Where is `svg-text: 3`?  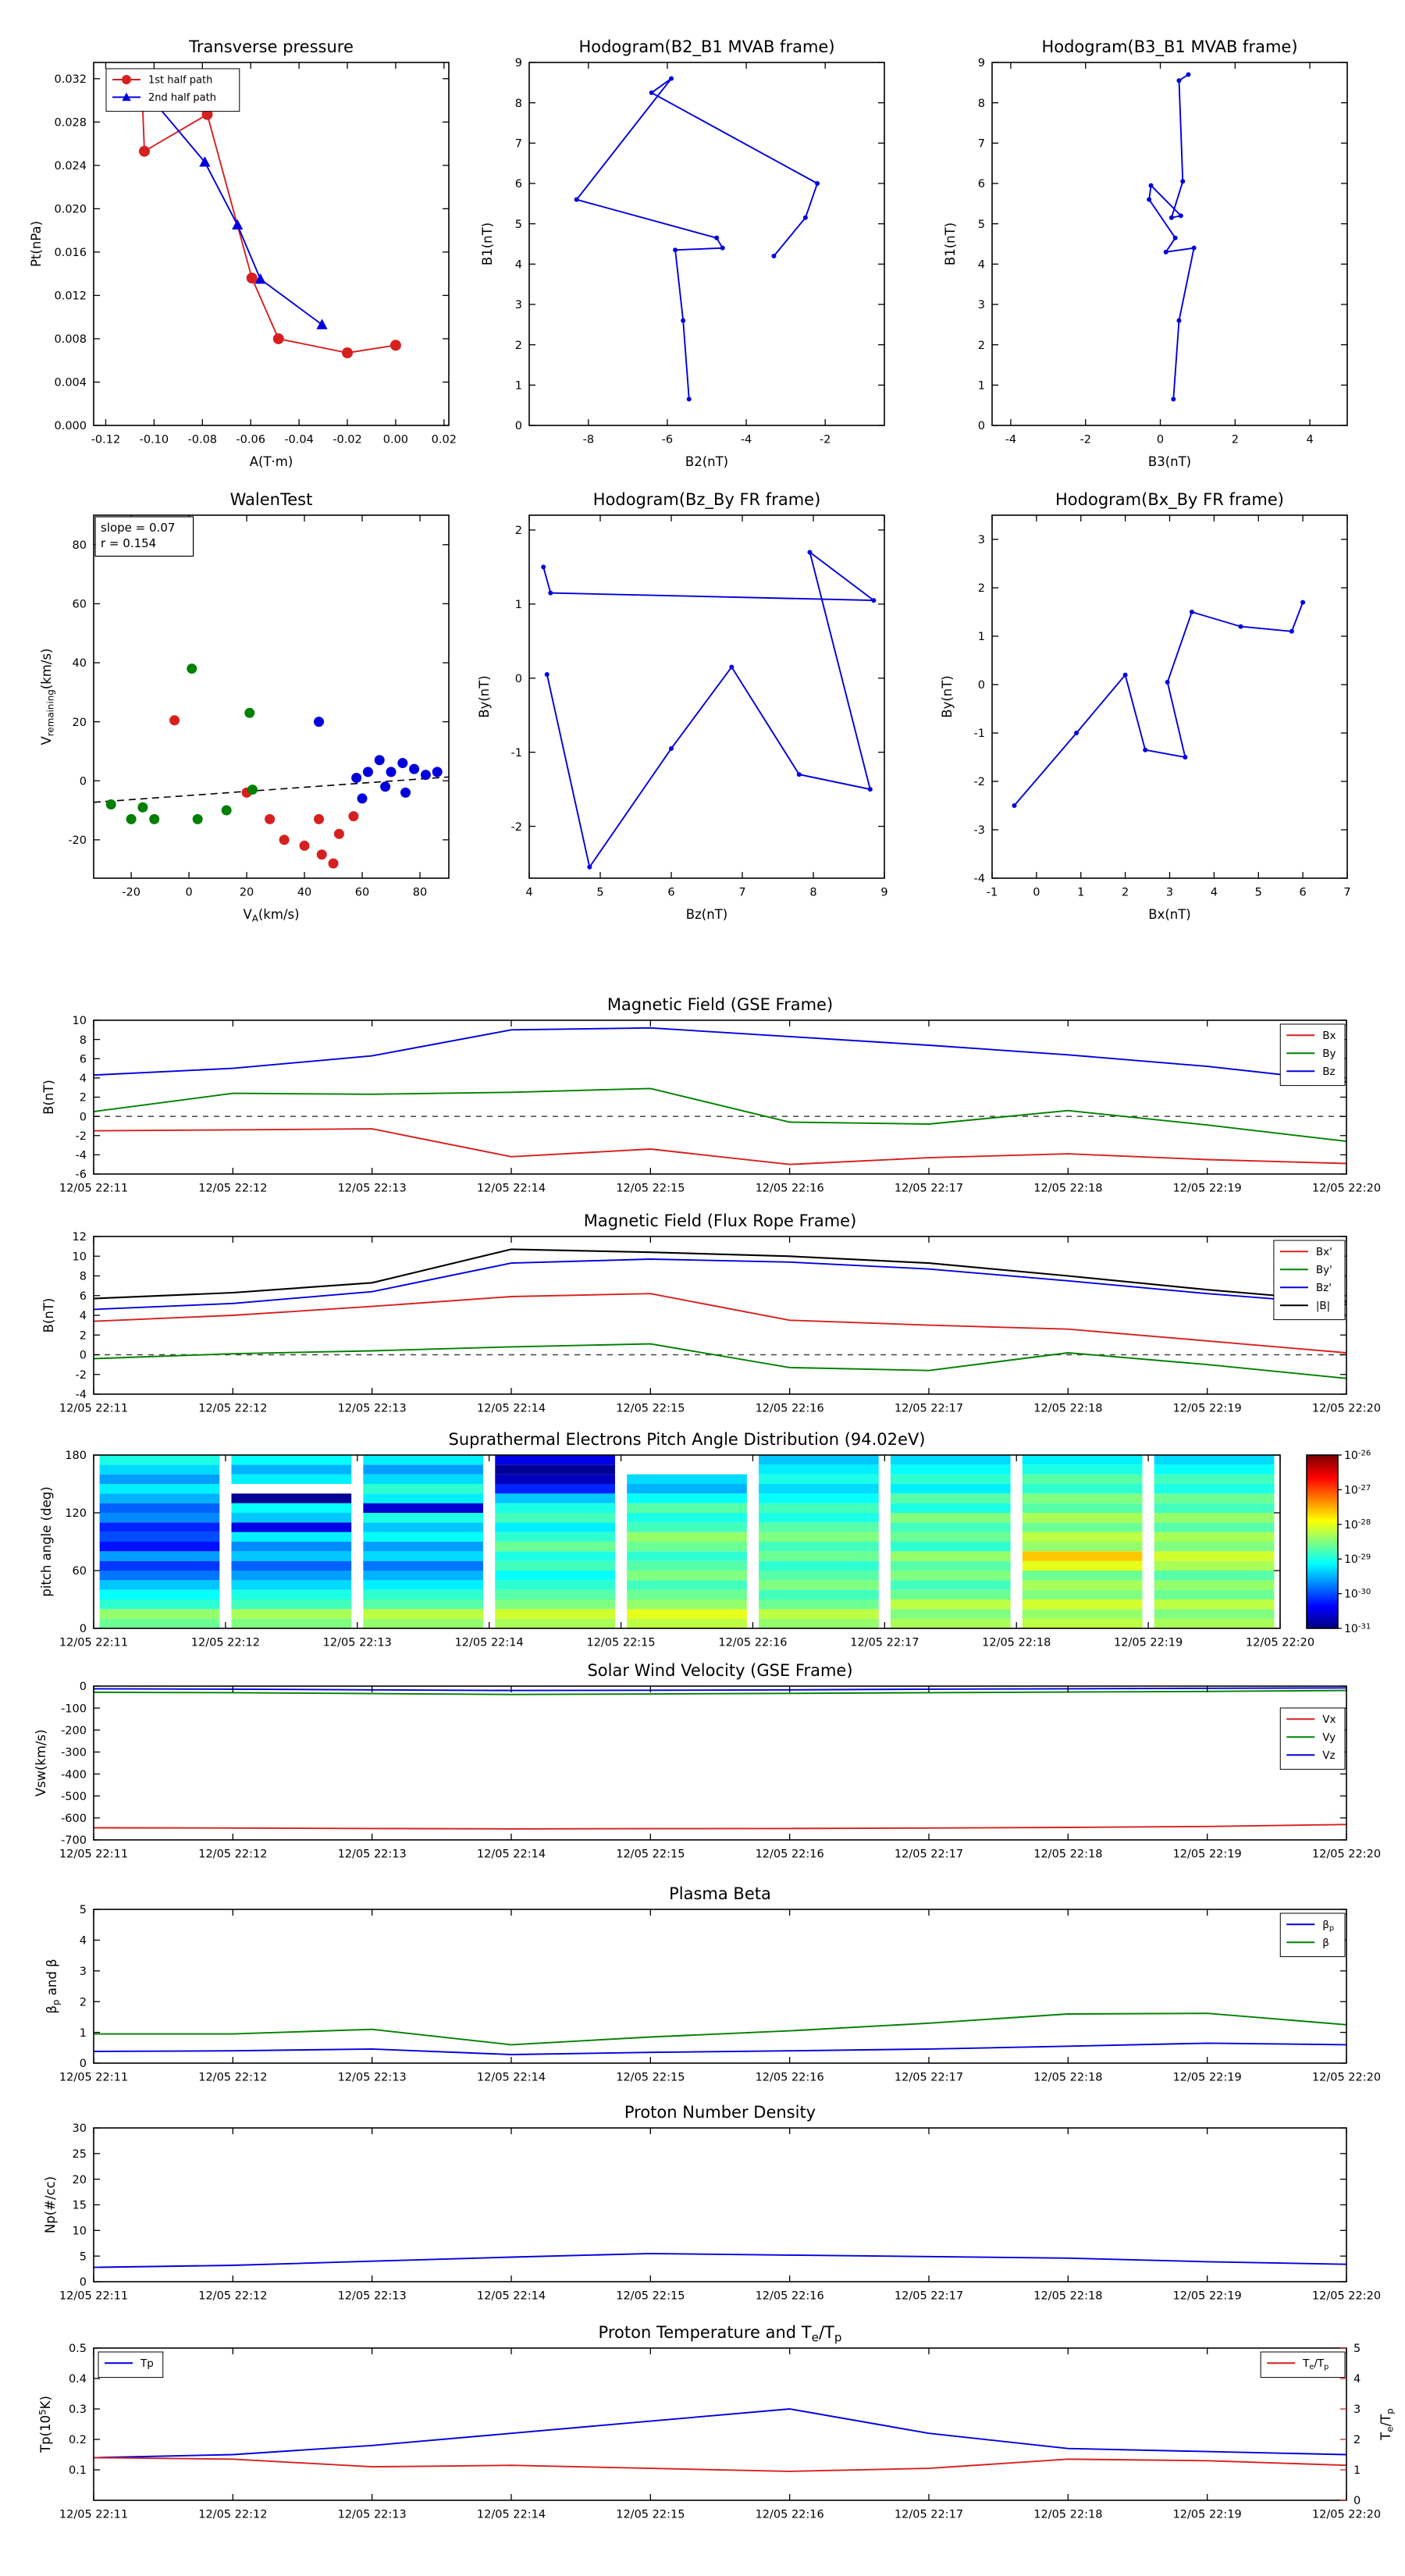
svg-text: 3 is located at coordinates (981, 305).